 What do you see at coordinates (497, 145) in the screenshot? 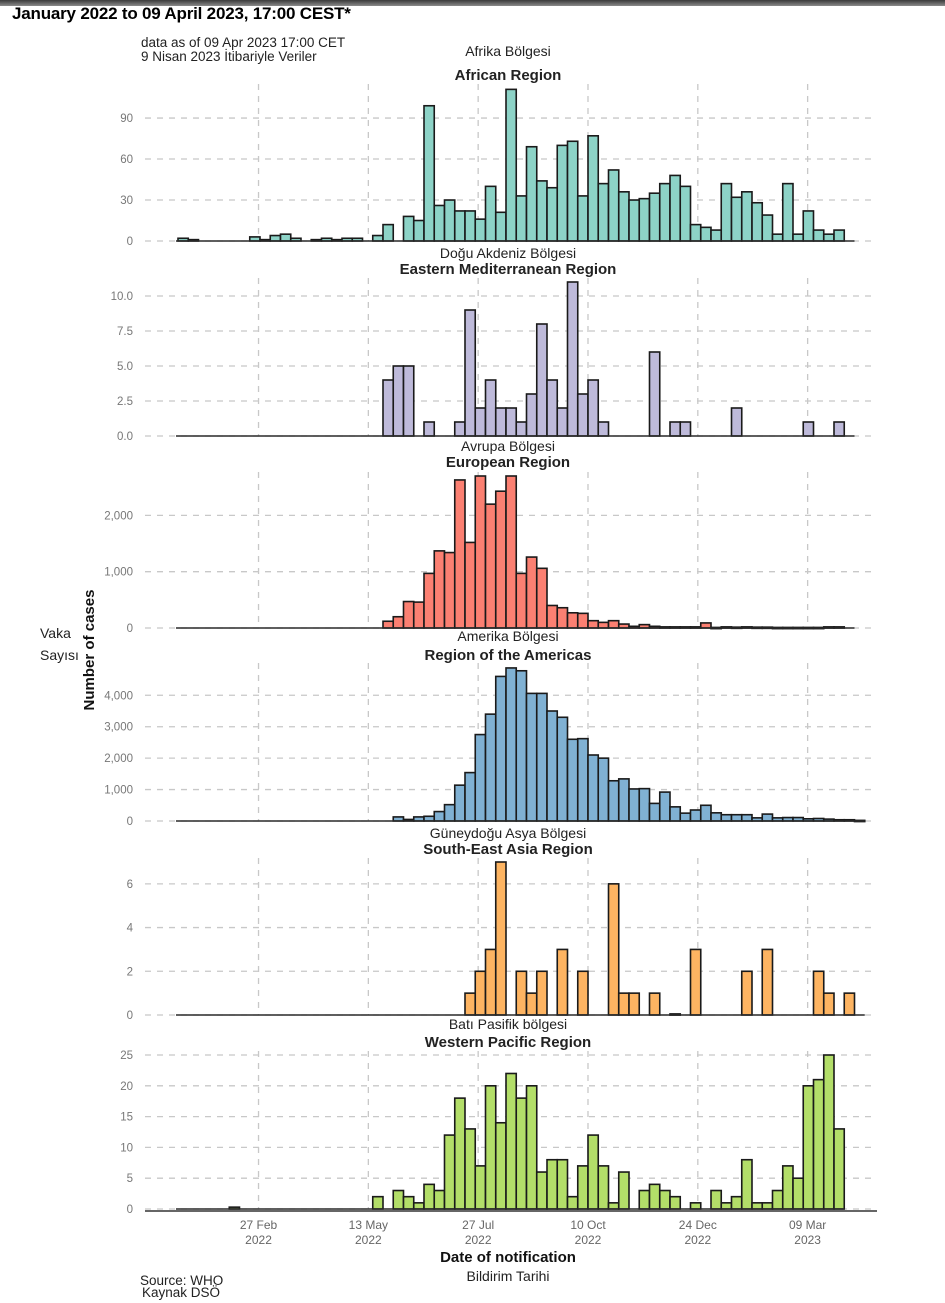
I see `panel-african-region: 0 30 60 90 Afrika Bölgesi African Region` at bounding box center [497, 145].